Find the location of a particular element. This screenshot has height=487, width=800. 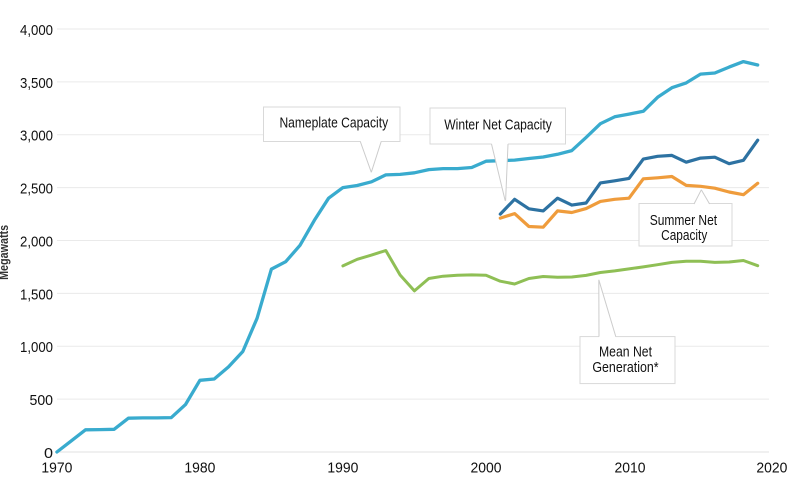

svg-text: Generation* is located at coordinates (625, 367).